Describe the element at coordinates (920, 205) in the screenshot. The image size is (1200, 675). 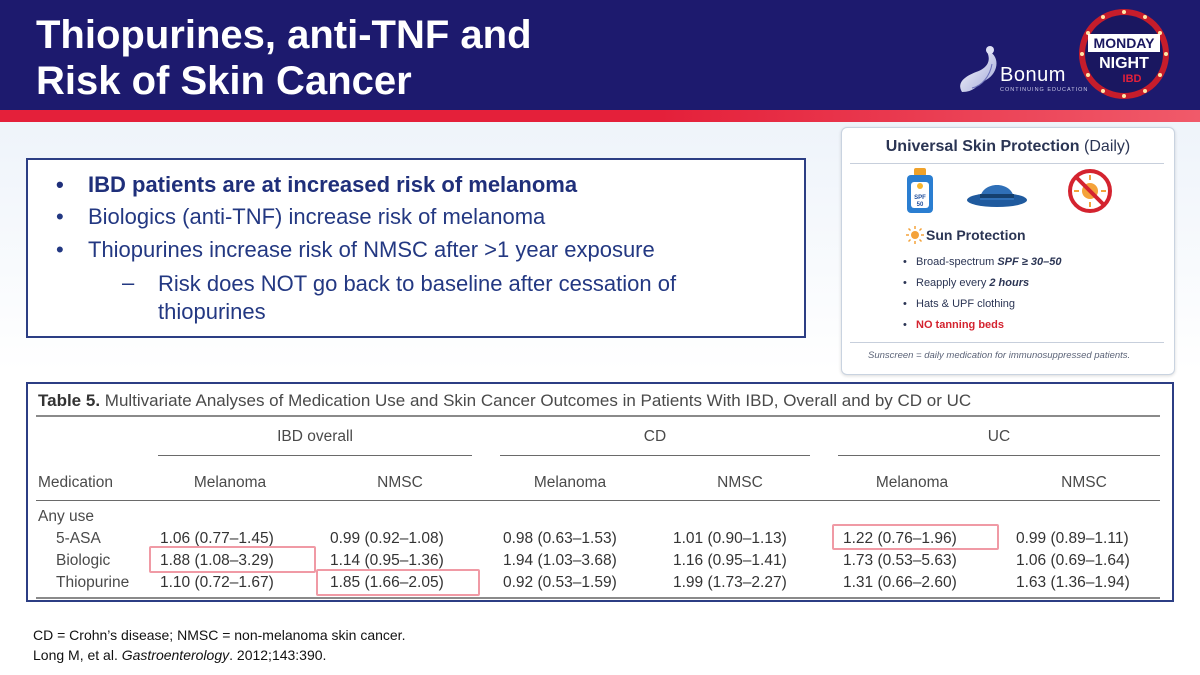
I see `spf-value-text: 50` at that location.